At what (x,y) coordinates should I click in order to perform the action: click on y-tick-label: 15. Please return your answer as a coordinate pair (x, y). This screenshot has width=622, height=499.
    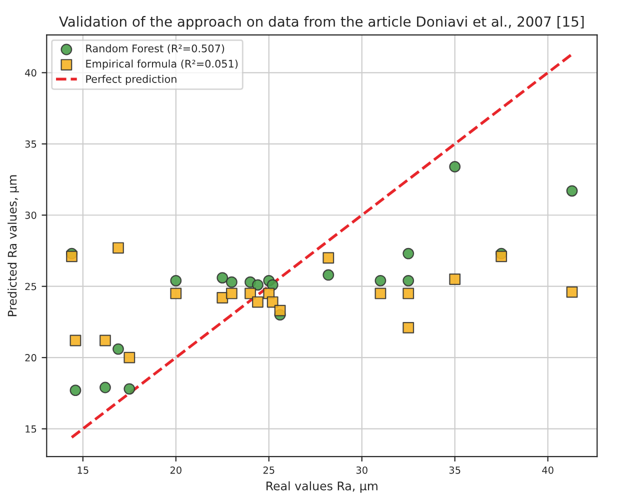
    Looking at the image, I should click on (31, 429).